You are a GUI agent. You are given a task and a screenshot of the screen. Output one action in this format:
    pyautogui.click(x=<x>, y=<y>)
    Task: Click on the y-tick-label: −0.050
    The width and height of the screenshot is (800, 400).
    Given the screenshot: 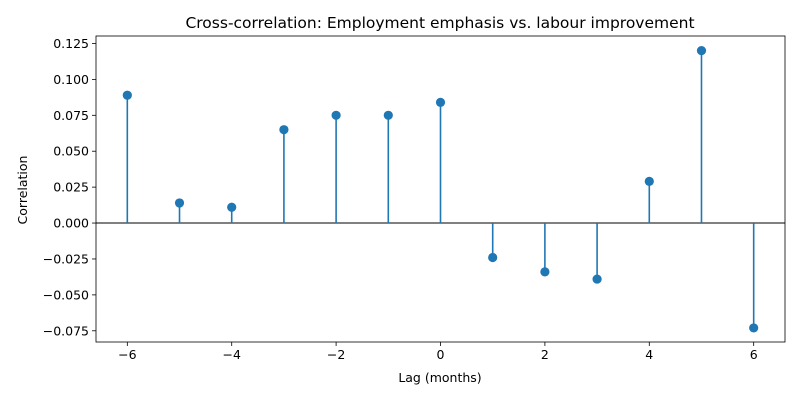 What is the action you would take?
    pyautogui.click(x=66, y=294)
    